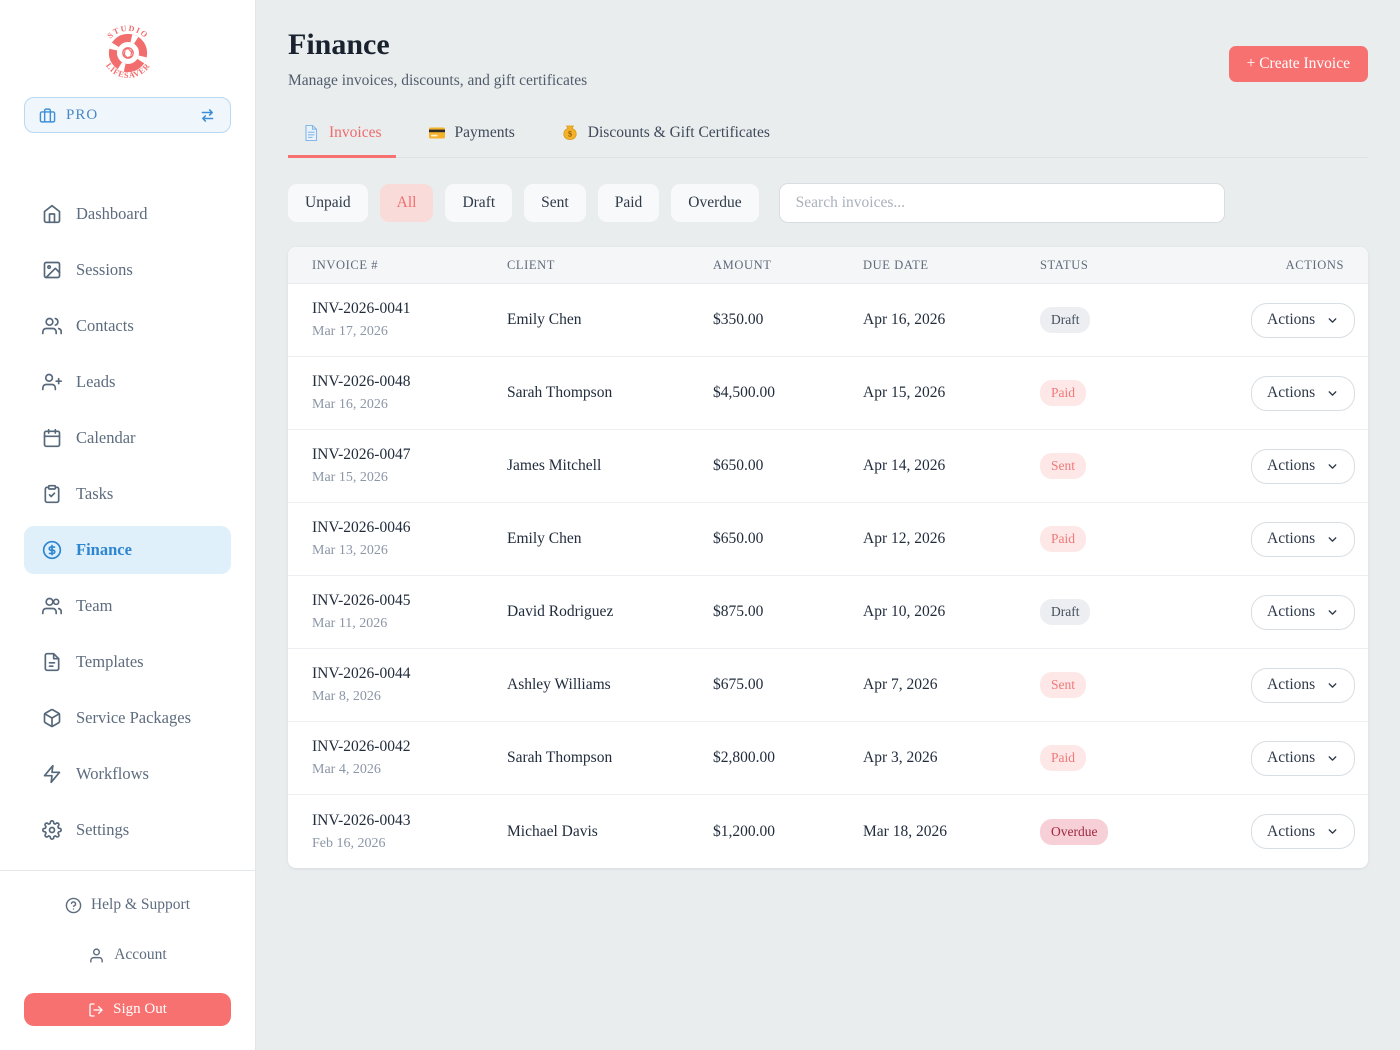 This screenshot has height=1050, width=1400. What do you see at coordinates (738, 319) in the screenshot?
I see `amount-cell: $350.00` at bounding box center [738, 319].